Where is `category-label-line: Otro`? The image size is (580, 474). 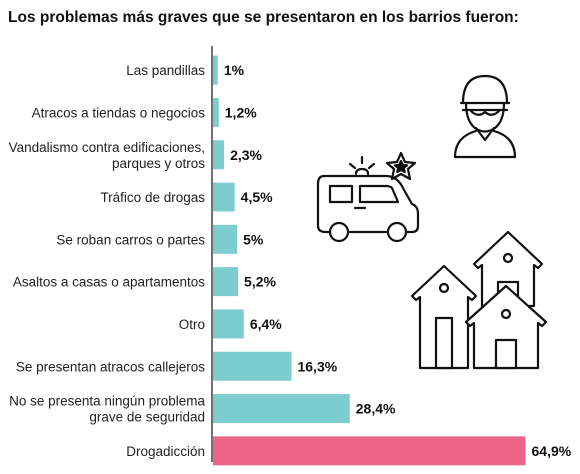
category-label-line: Otro is located at coordinates (192, 324).